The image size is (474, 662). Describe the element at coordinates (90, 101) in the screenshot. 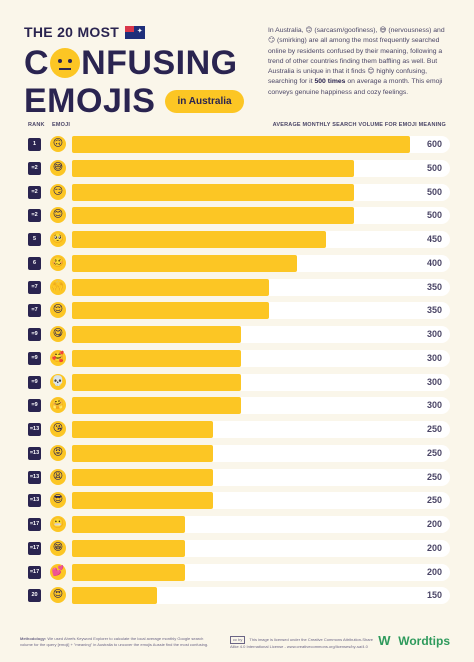

I see `title-emojis: EMOJIS` at that location.